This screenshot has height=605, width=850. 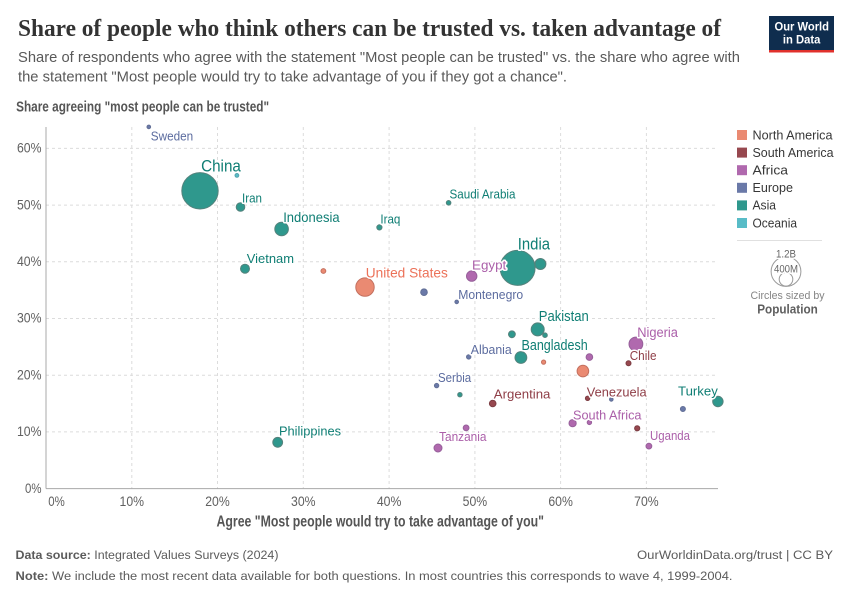 I want to click on svg-text: Population, so click(x=787, y=309).